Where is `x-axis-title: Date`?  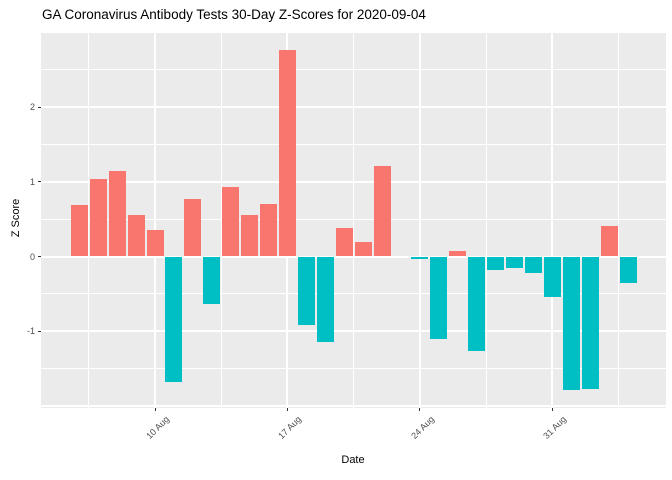 x-axis-title: Date is located at coordinates (353, 460).